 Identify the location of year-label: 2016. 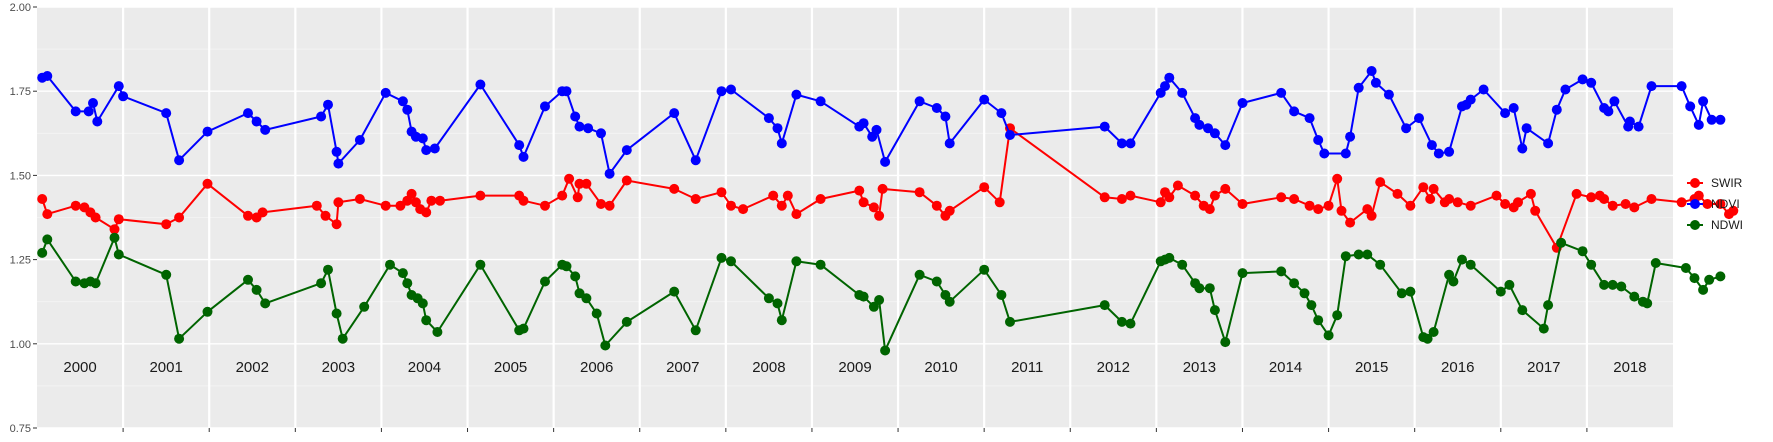
(1457, 367).